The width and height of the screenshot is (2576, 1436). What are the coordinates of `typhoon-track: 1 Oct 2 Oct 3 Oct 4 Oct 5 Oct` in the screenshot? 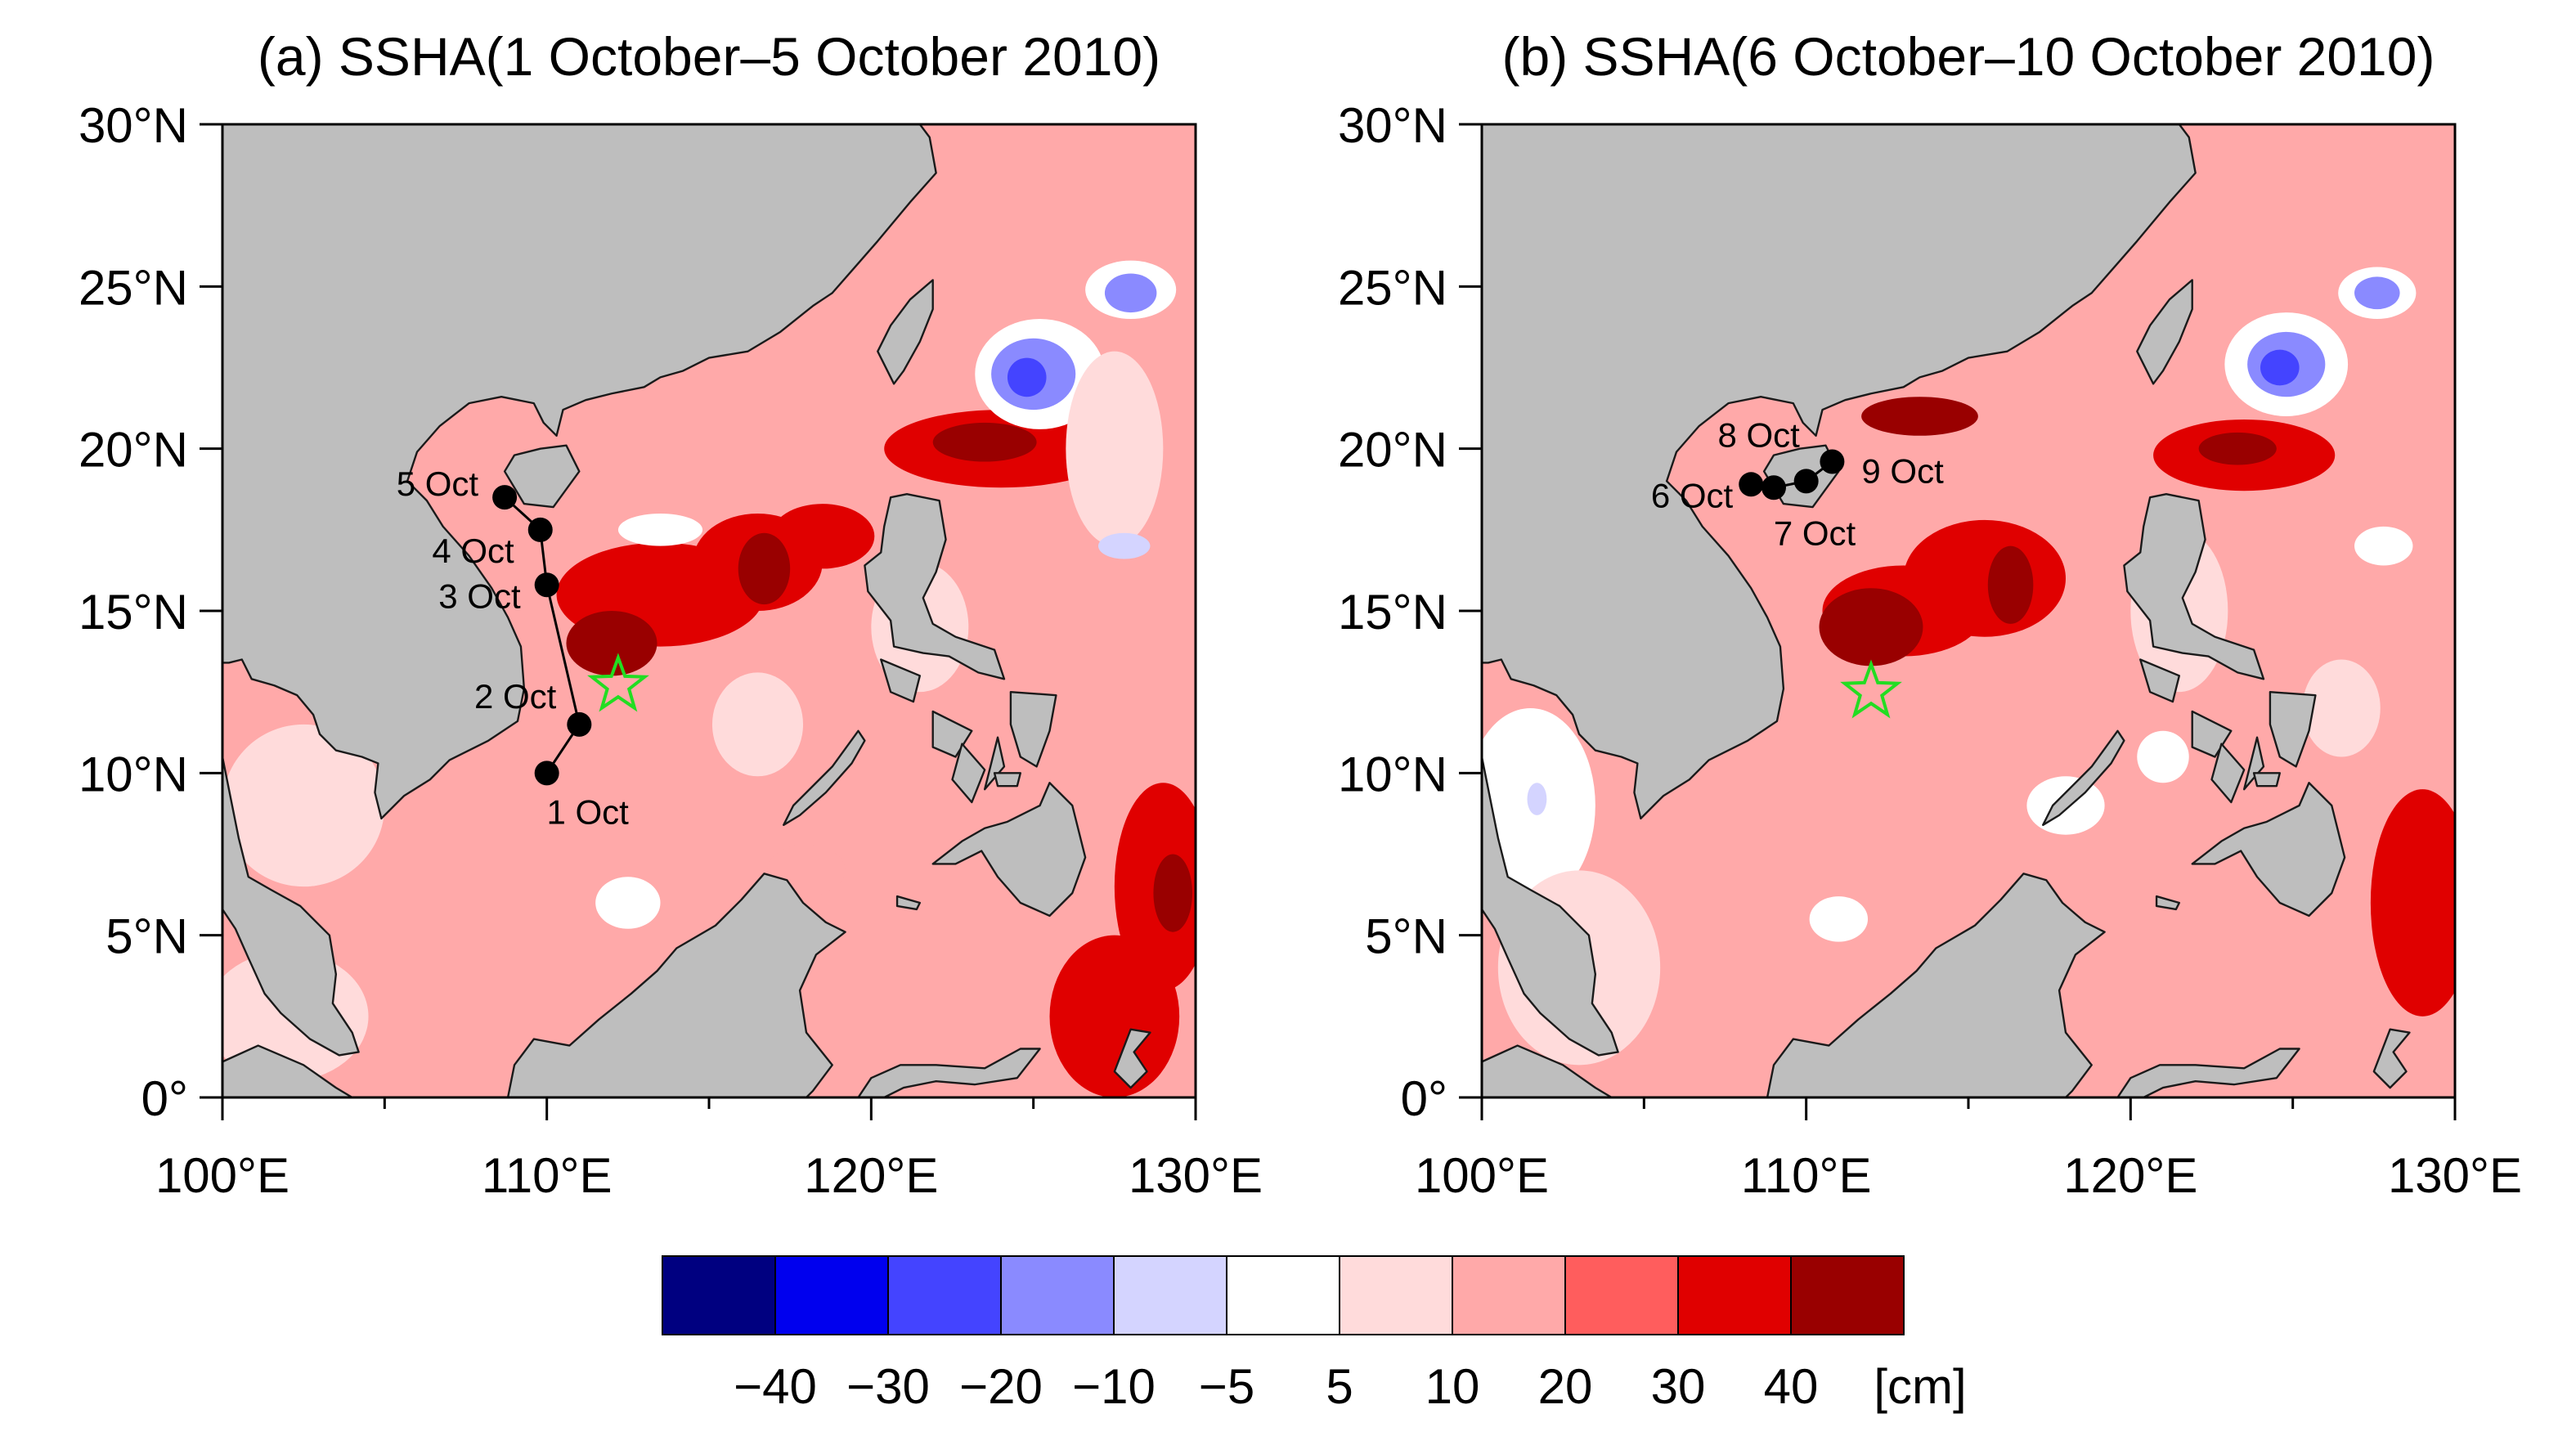 It's located at (513, 647).